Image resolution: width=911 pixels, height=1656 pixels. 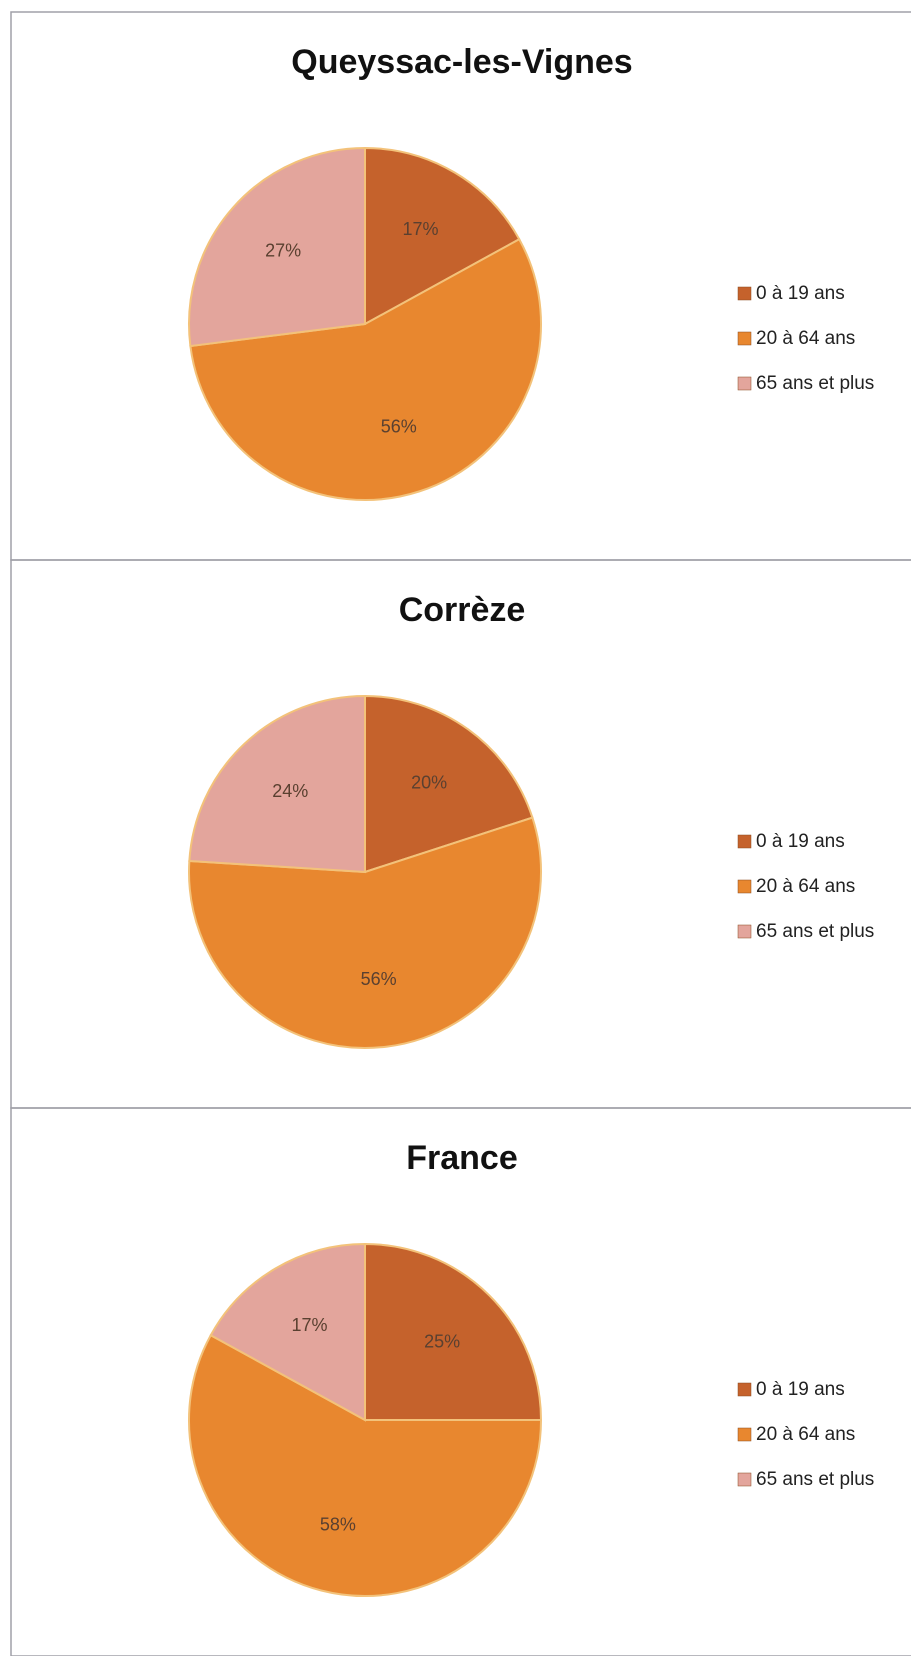 What do you see at coordinates (462, 1158) in the screenshot?
I see `chart-title: France` at bounding box center [462, 1158].